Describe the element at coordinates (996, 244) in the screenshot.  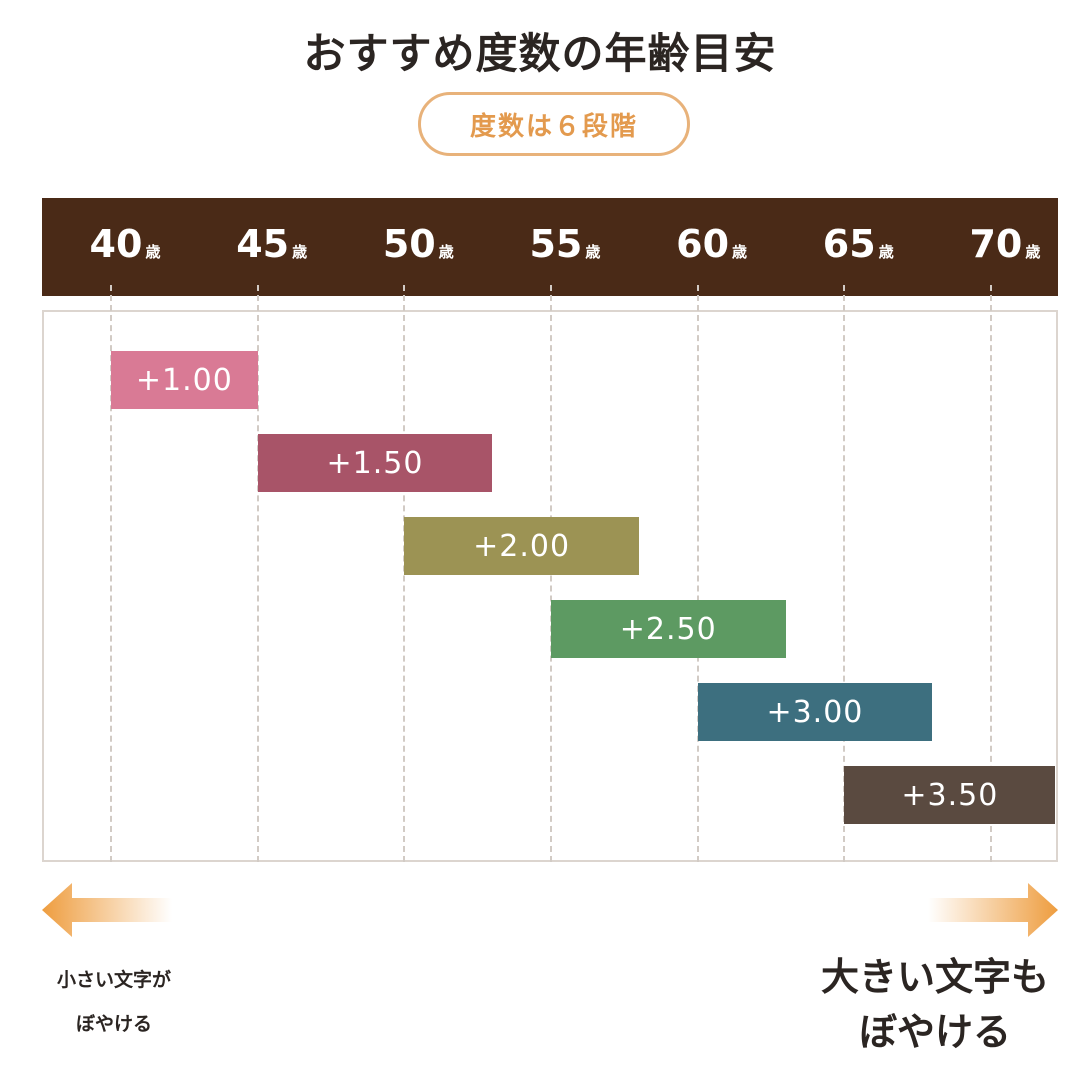
I see `age-tick-number: 70` at that location.